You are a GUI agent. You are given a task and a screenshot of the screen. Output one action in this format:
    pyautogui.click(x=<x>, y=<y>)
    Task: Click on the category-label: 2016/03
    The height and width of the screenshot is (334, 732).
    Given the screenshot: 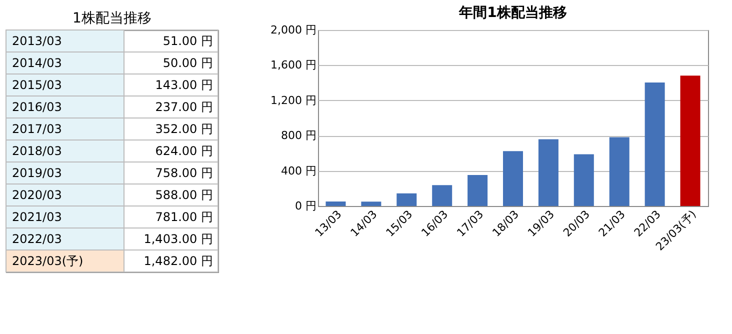 What is the action you would take?
    pyautogui.click(x=37, y=107)
    